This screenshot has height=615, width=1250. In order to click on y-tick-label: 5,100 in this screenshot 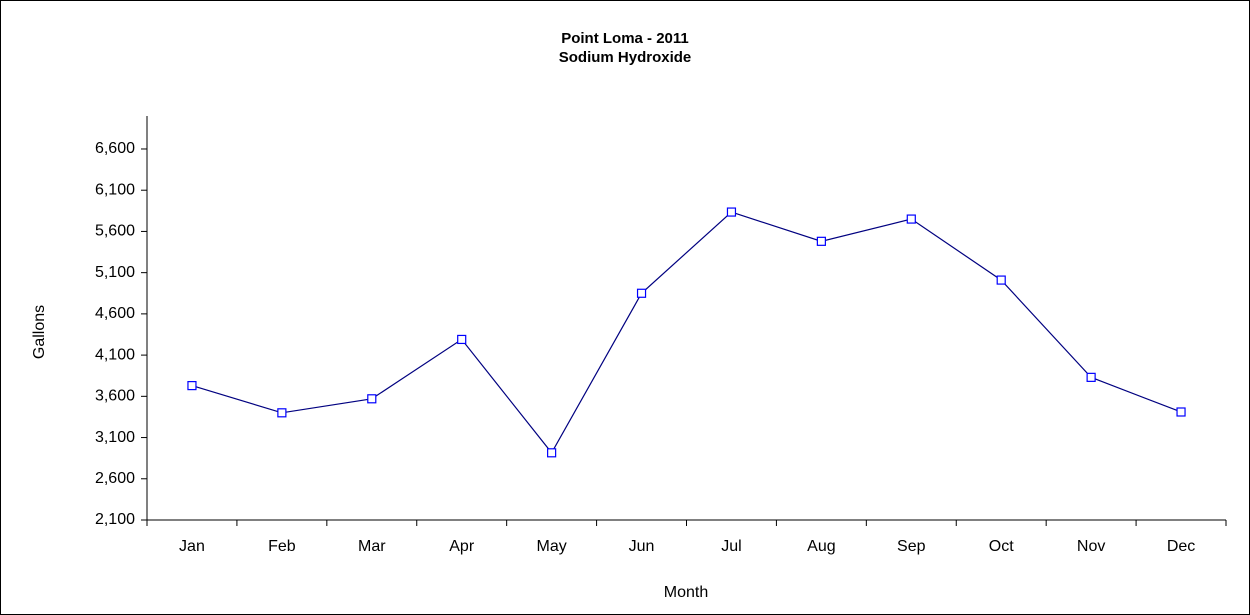, I will do `click(115, 272)`.